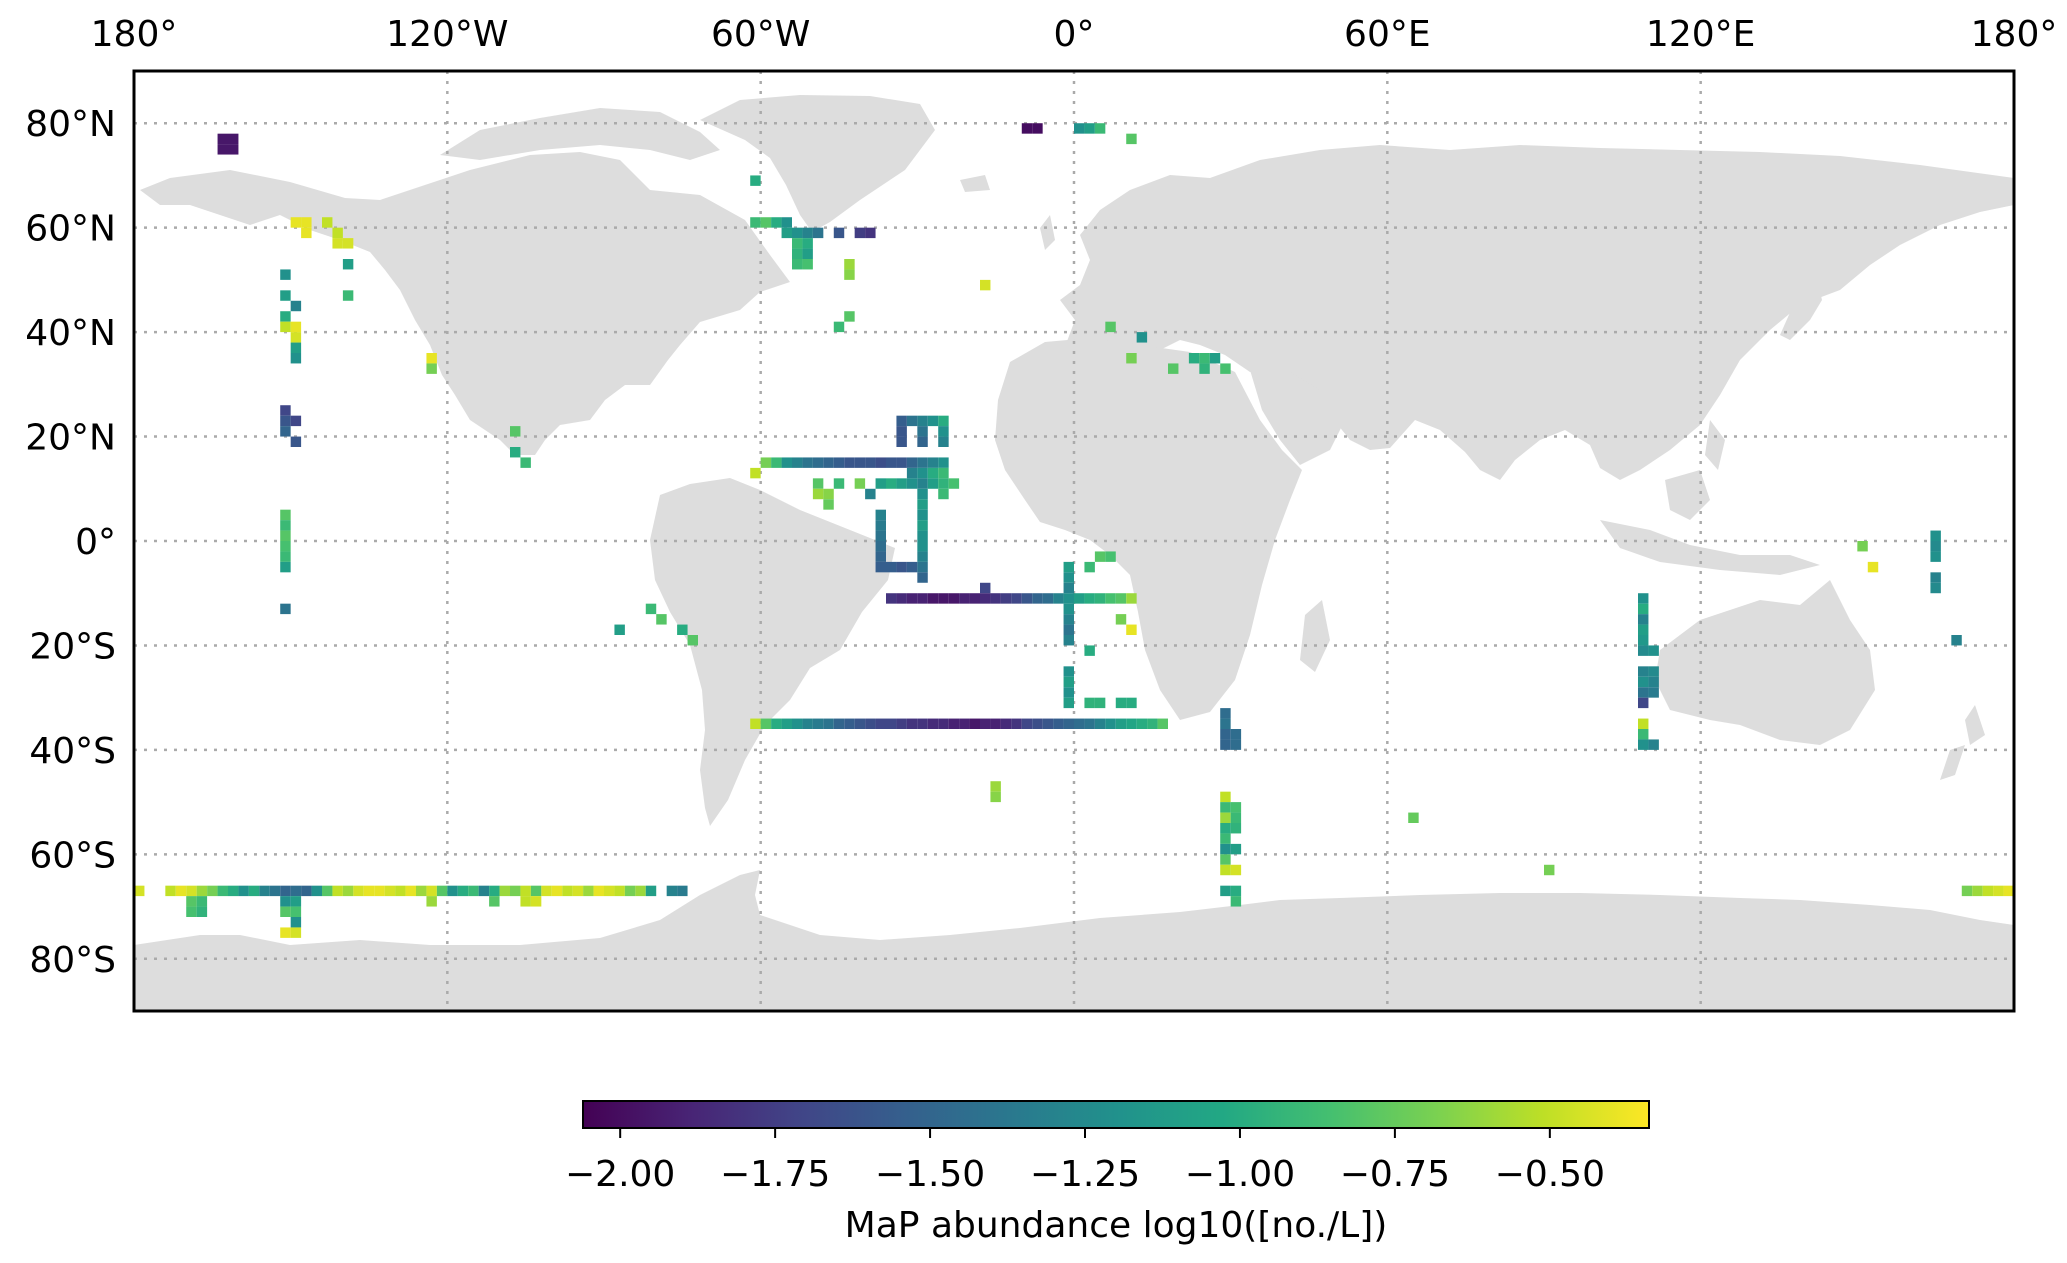 This screenshot has width=2067, height=1263. I want to click on north-america, so click(465, 303).